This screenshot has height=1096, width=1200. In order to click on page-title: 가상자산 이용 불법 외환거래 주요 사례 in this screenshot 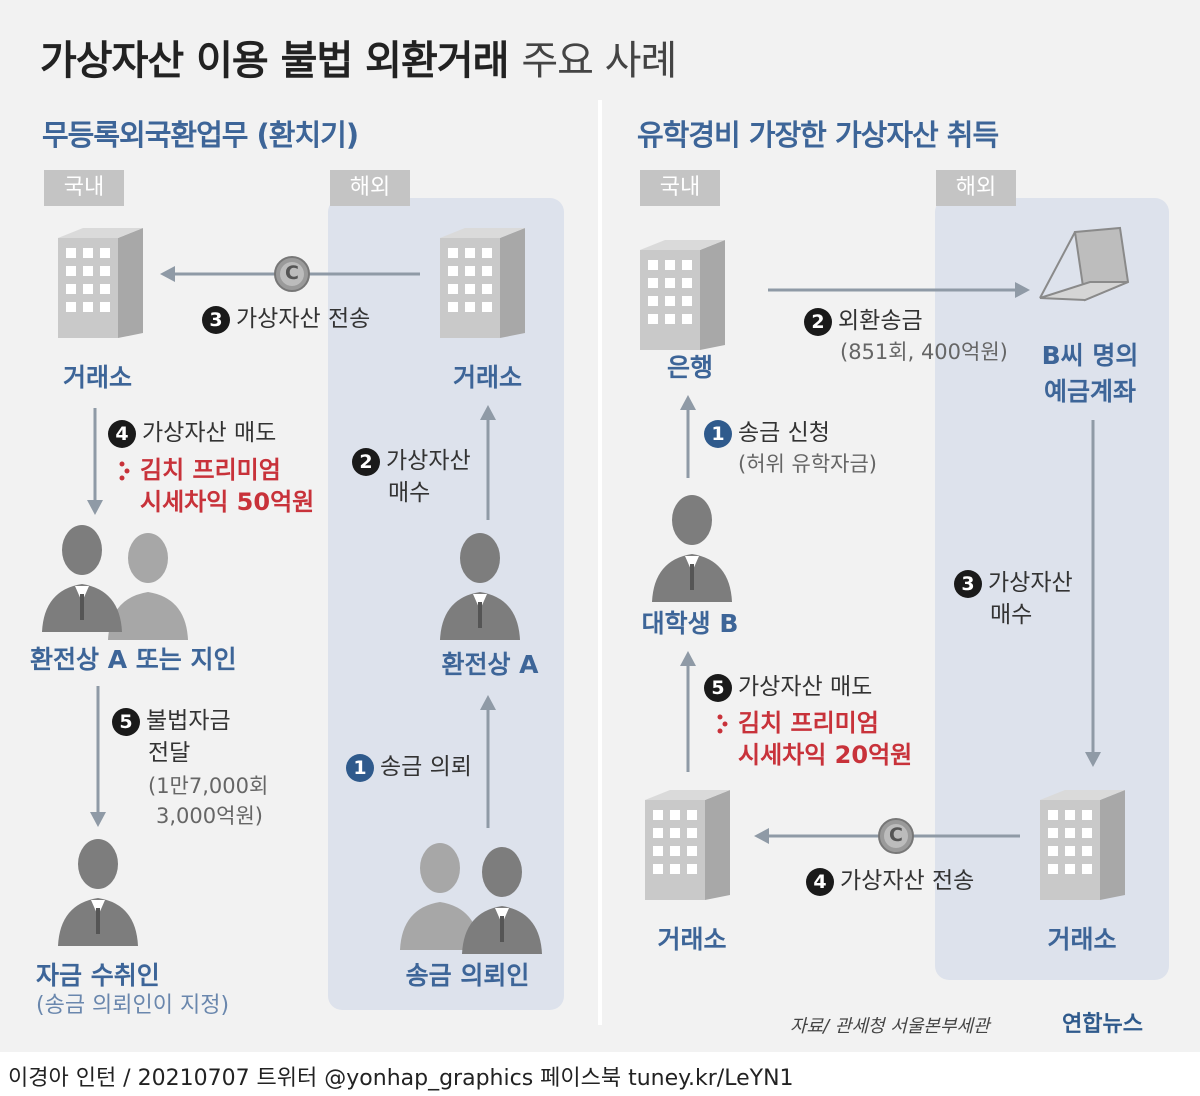, I will do `click(358, 57)`.